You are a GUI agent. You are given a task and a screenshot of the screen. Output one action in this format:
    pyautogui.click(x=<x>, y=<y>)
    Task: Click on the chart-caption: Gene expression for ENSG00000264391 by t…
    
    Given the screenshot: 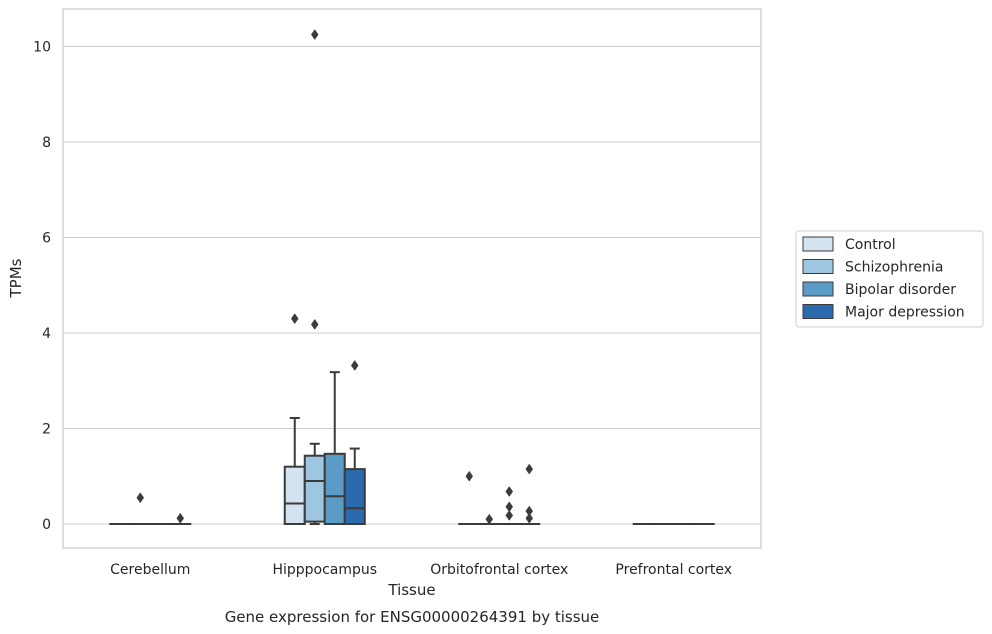 What is the action you would take?
    pyautogui.click(x=412, y=617)
    